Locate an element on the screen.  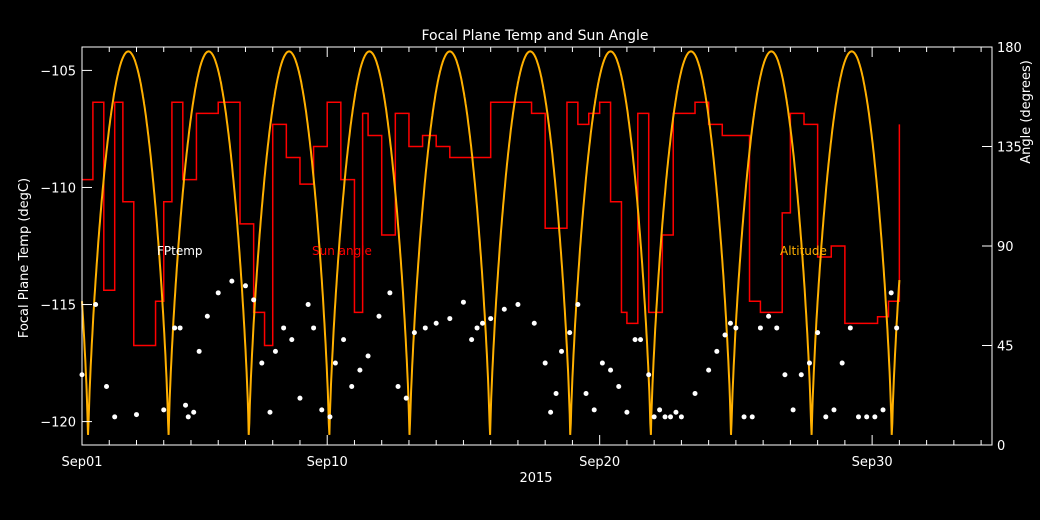
y-right-tick-label: 0 is located at coordinates (1001, 446).